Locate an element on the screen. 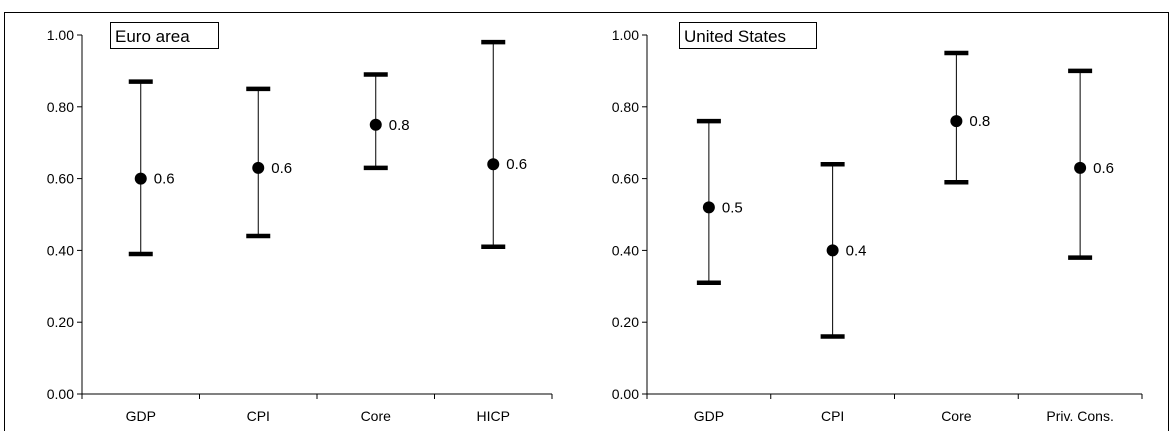 This screenshot has width=1172, height=431. united-states-category-label: Core is located at coordinates (956, 416).